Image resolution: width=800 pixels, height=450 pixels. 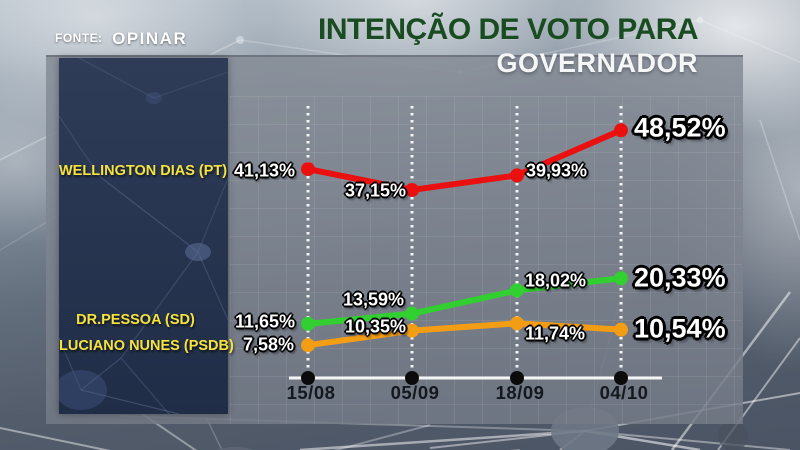 I want to click on point-label: 39,93%, so click(x=557, y=170).